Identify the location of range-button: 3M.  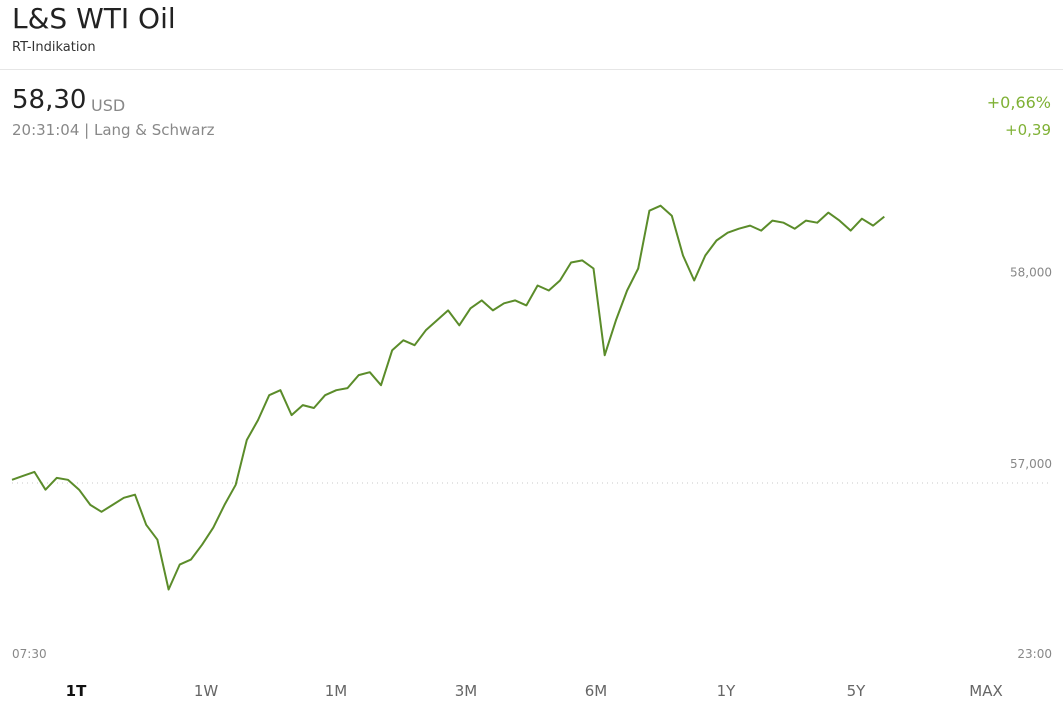
(466, 691).